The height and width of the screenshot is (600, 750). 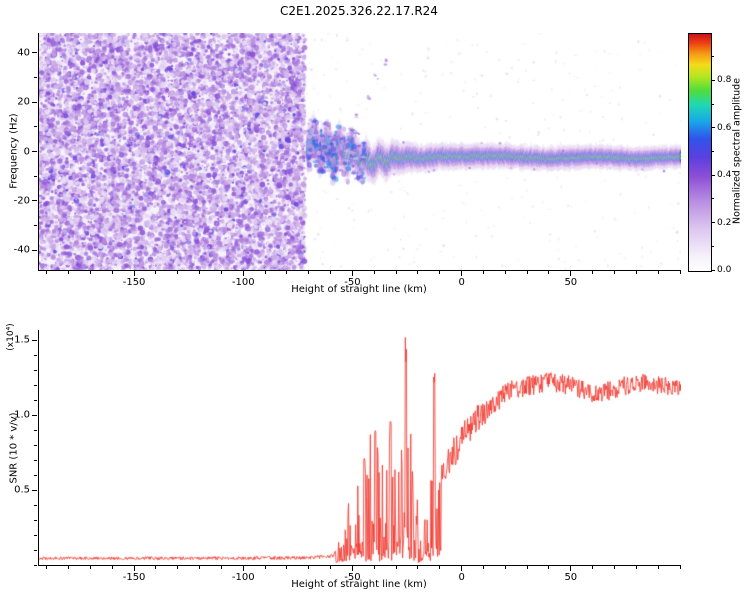 I want to click on colorbar-tick-label: 0.2, so click(x=724, y=222).